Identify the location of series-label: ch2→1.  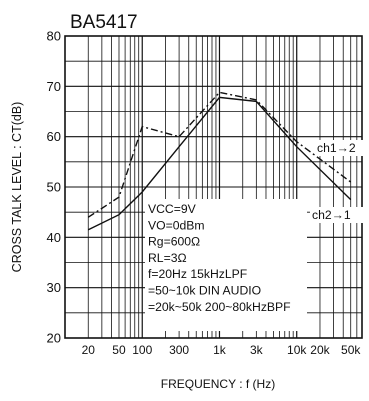
(331, 215).